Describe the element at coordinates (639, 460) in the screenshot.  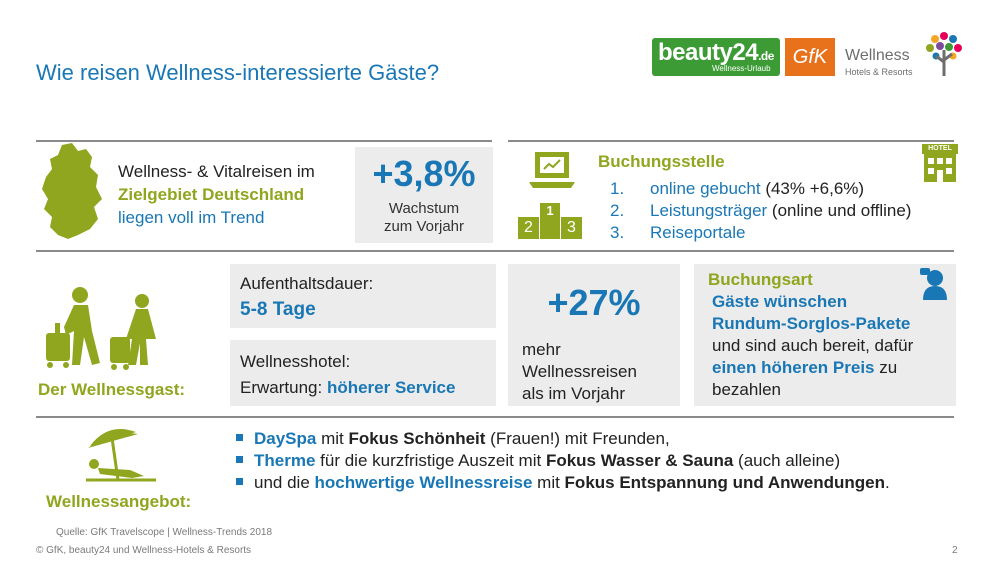
I see `offer-2-c: Fokus Wasser & Sauna` at that location.